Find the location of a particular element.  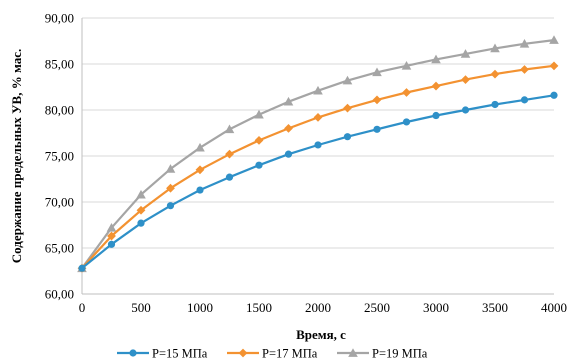

x-tick-label: 3000 is located at coordinates (436, 307).